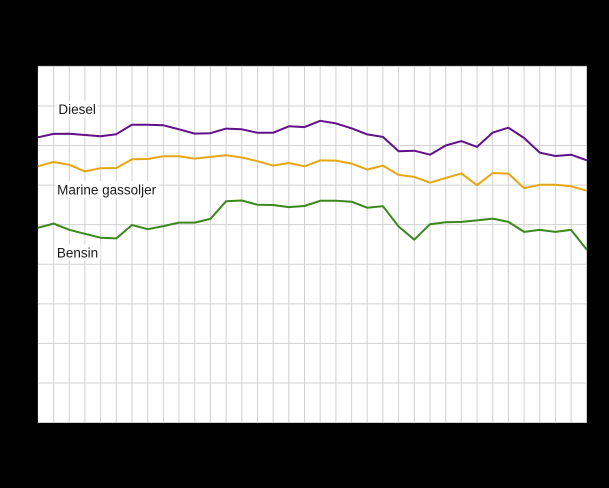 The height and width of the screenshot is (488, 609). What do you see at coordinates (107, 189) in the screenshot?
I see `svg-text: Marine gassoljer` at bounding box center [107, 189].